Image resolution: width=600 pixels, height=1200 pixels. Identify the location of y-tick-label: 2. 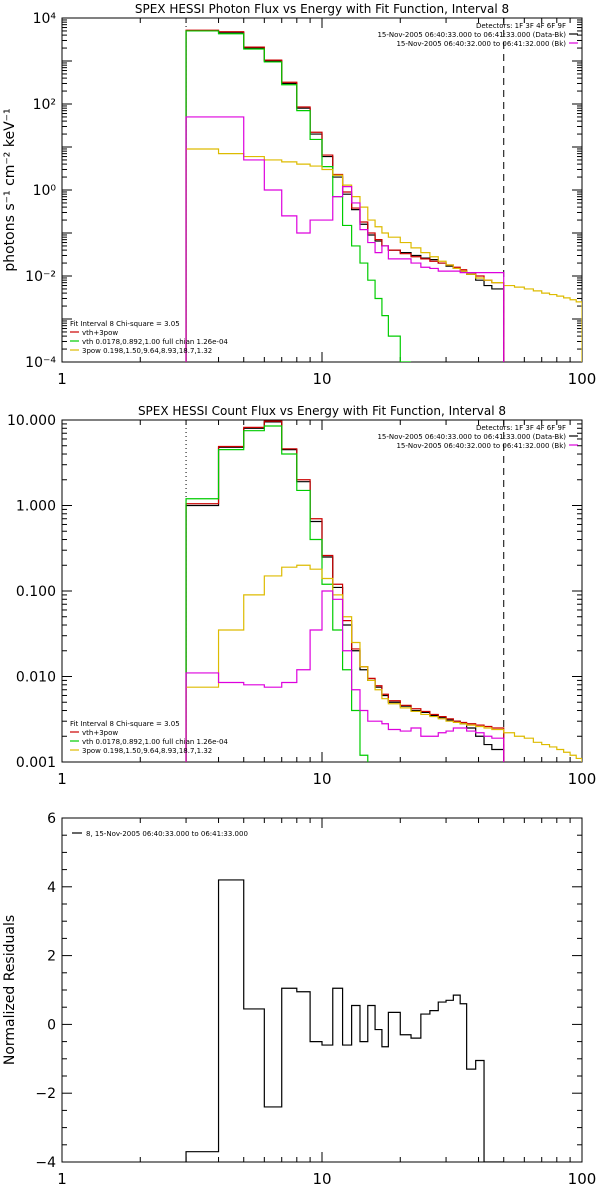
(51, 957).